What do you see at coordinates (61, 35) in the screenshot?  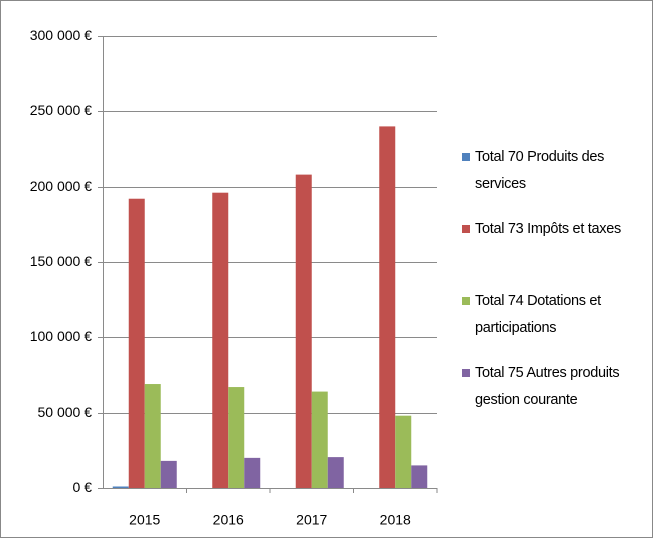 I see `y-tick-label: 300 000 €` at bounding box center [61, 35].